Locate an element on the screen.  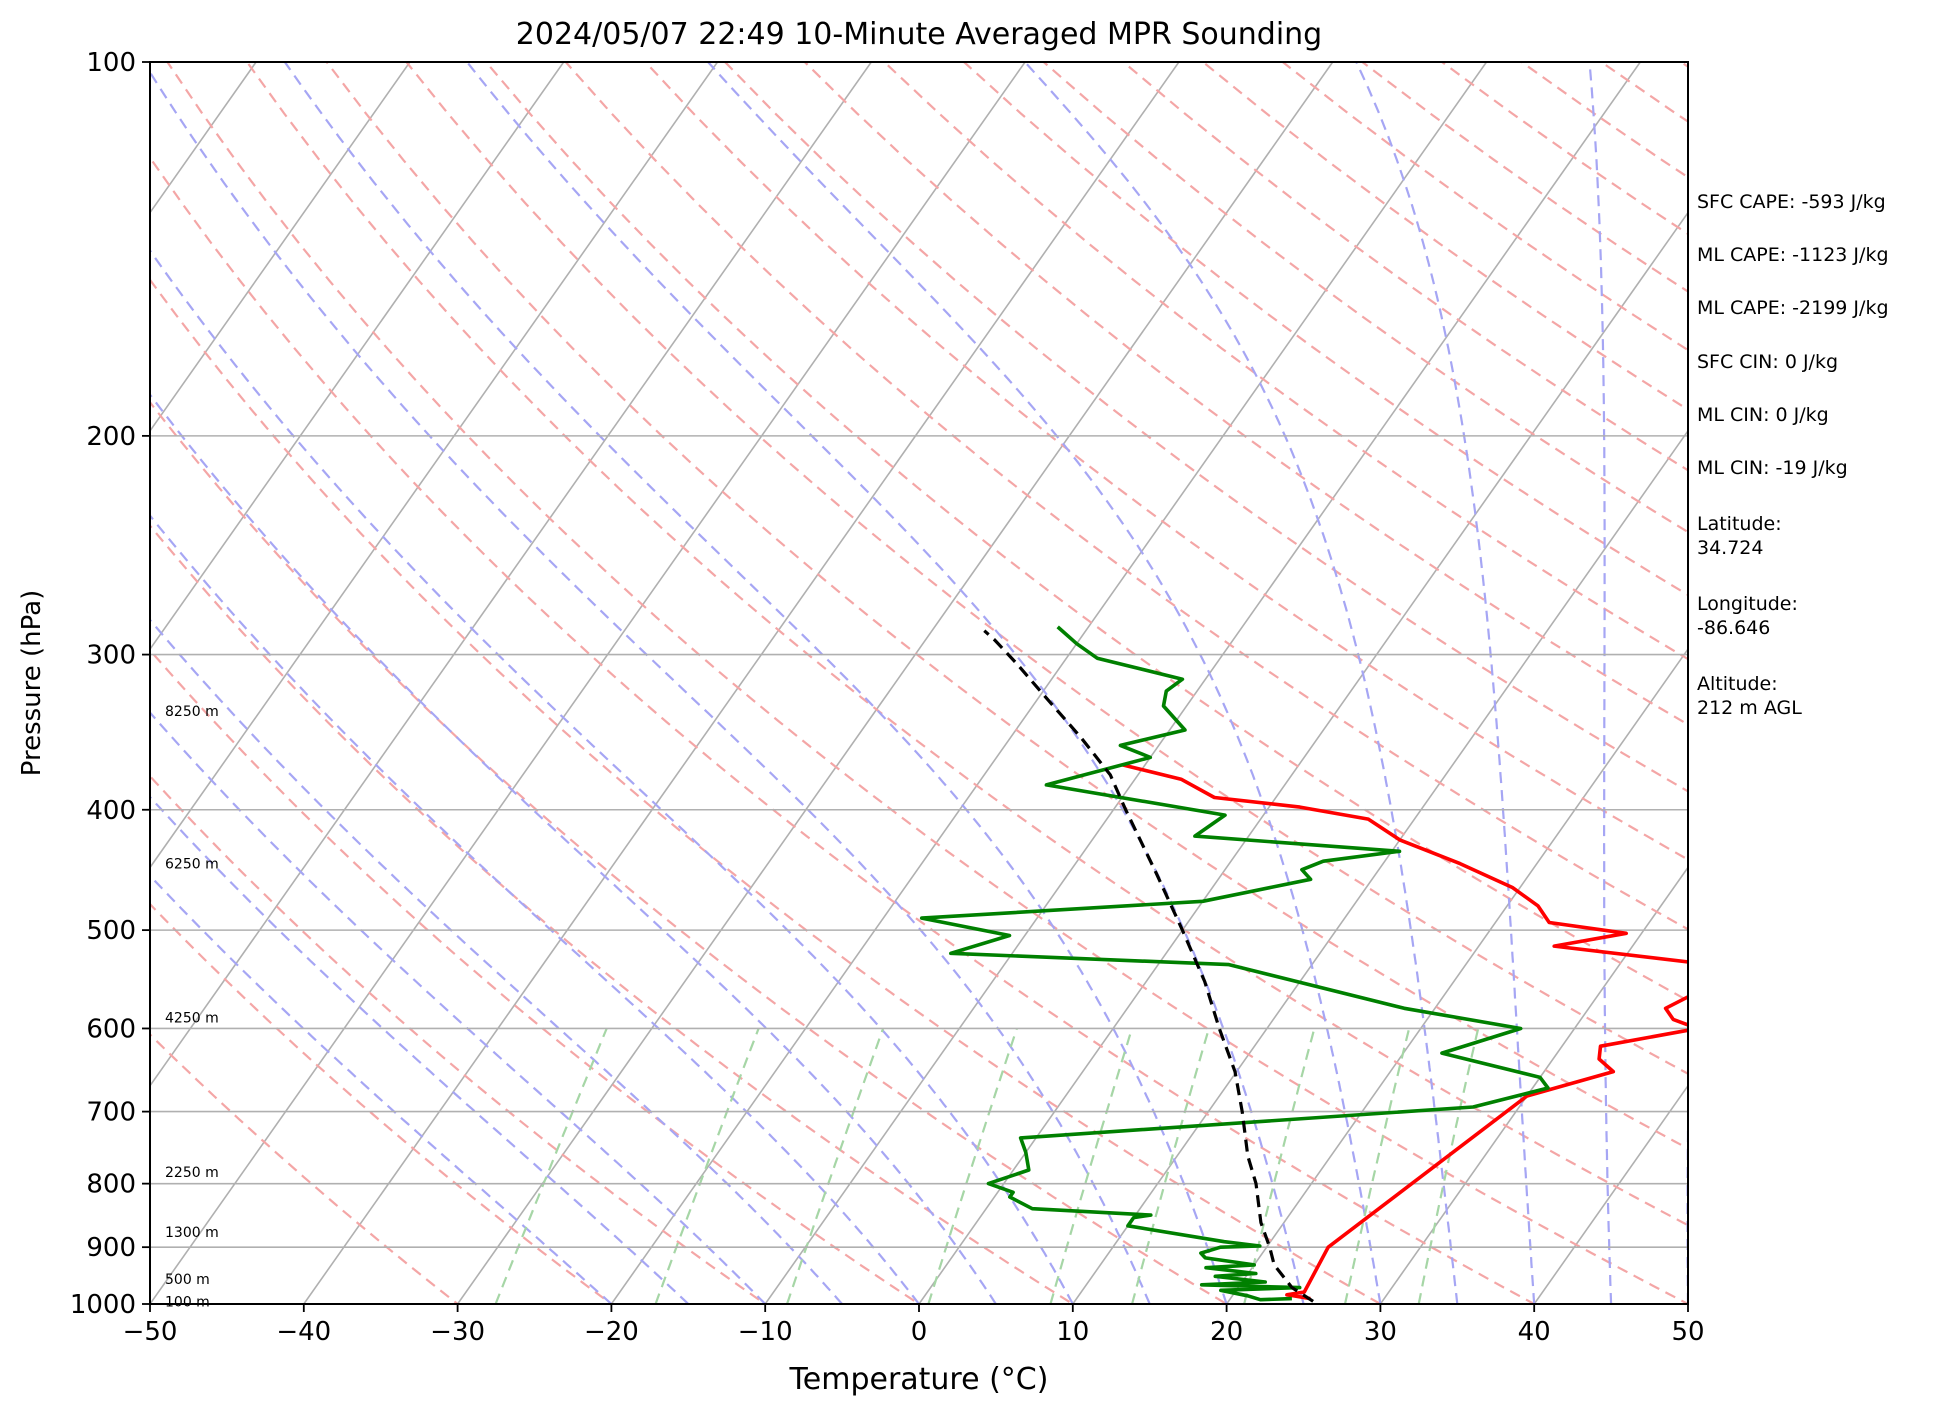
sfc-cape-text: SFC CAPE: -593 J/kg is located at coordinates (1791, 202).